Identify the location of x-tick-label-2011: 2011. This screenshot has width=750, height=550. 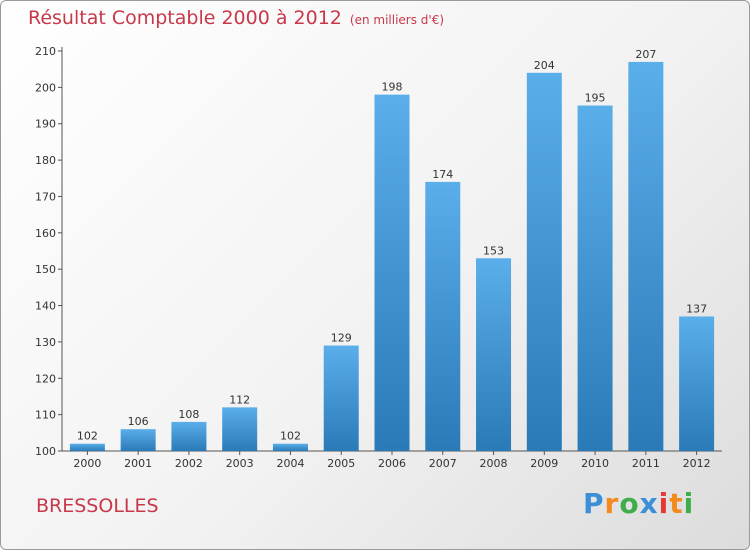
(646, 463).